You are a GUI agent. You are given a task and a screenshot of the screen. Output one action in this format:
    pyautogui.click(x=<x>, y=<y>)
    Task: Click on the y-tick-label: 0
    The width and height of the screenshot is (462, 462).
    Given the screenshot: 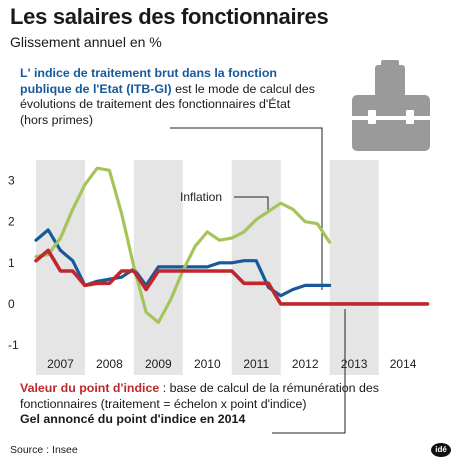 What is the action you would take?
    pyautogui.click(x=11, y=304)
    